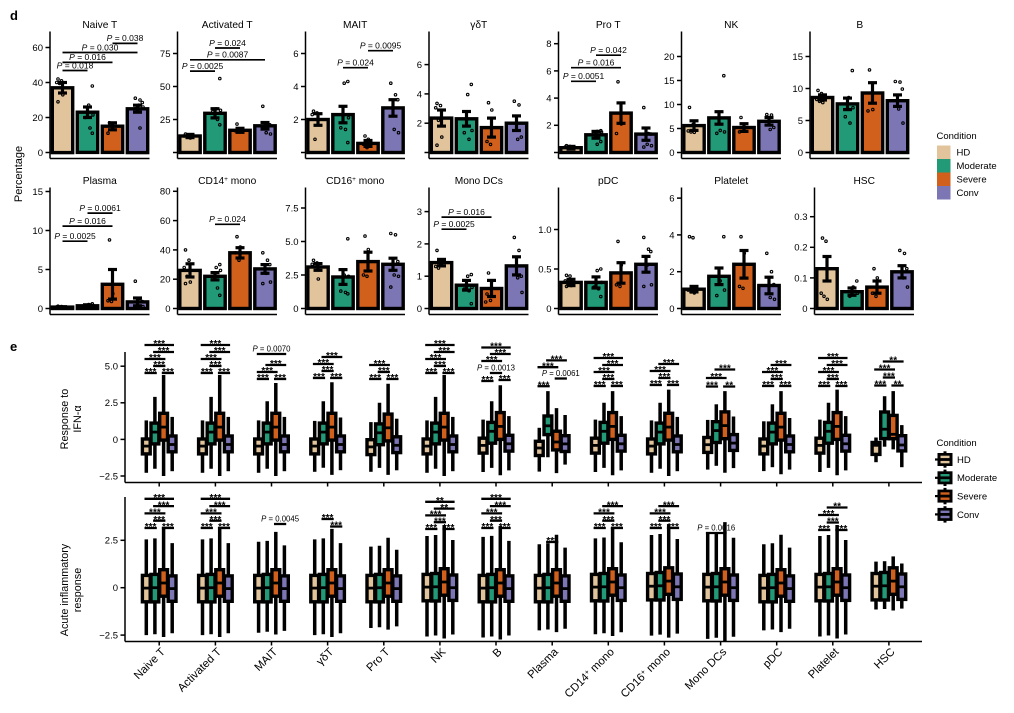 This screenshot has width=1014, height=713. I want to click on svg-text: P = 0.016, so click(596, 63).